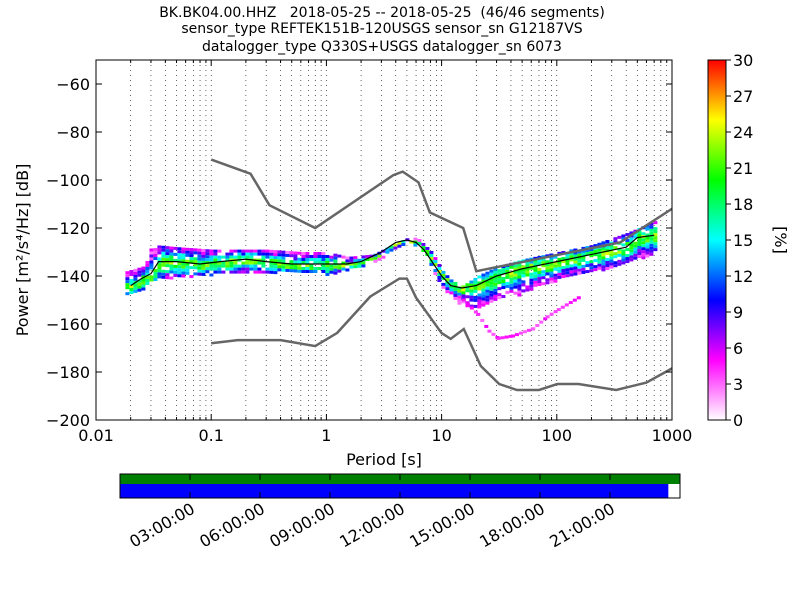  Describe the element at coordinates (743, 60) in the screenshot. I see `colorbar-tick-label: 30` at that location.